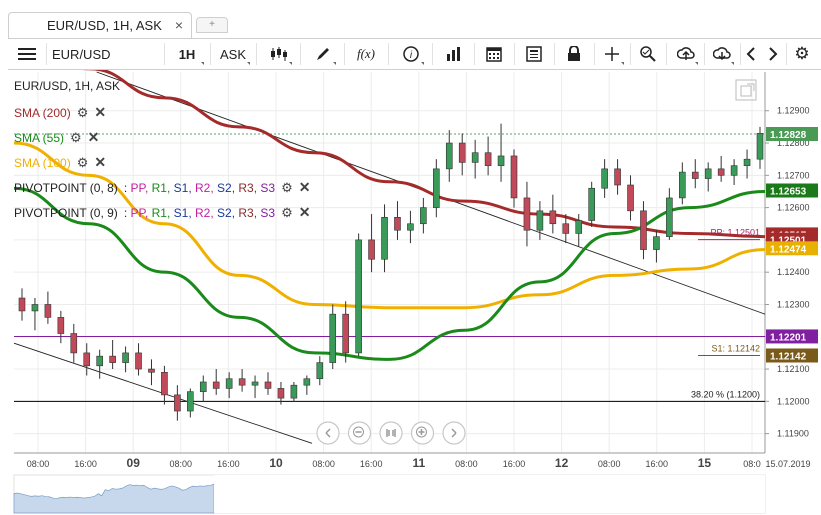  Describe the element at coordinates (279, 54) in the screenshot. I see `candles-icon` at that location.